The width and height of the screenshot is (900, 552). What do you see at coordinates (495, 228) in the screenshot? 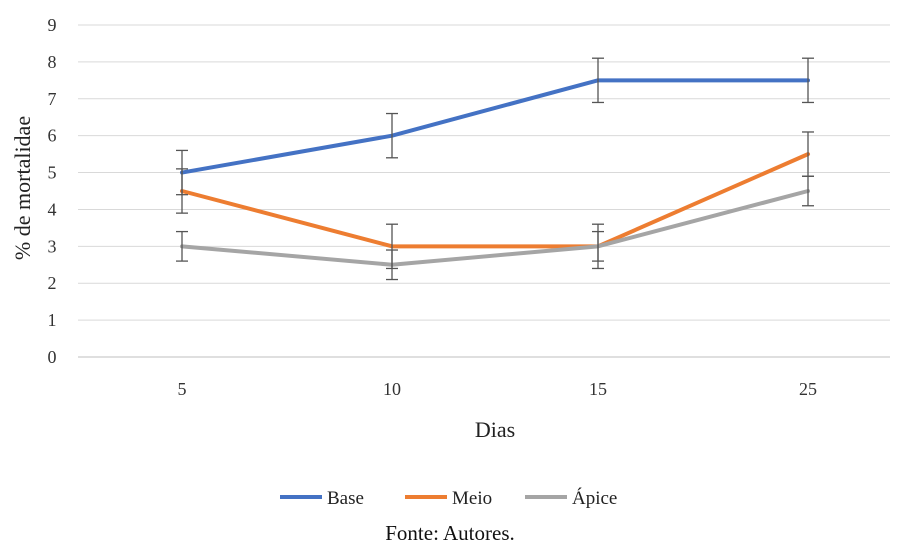
I see `series-line--pice` at bounding box center [495, 228].